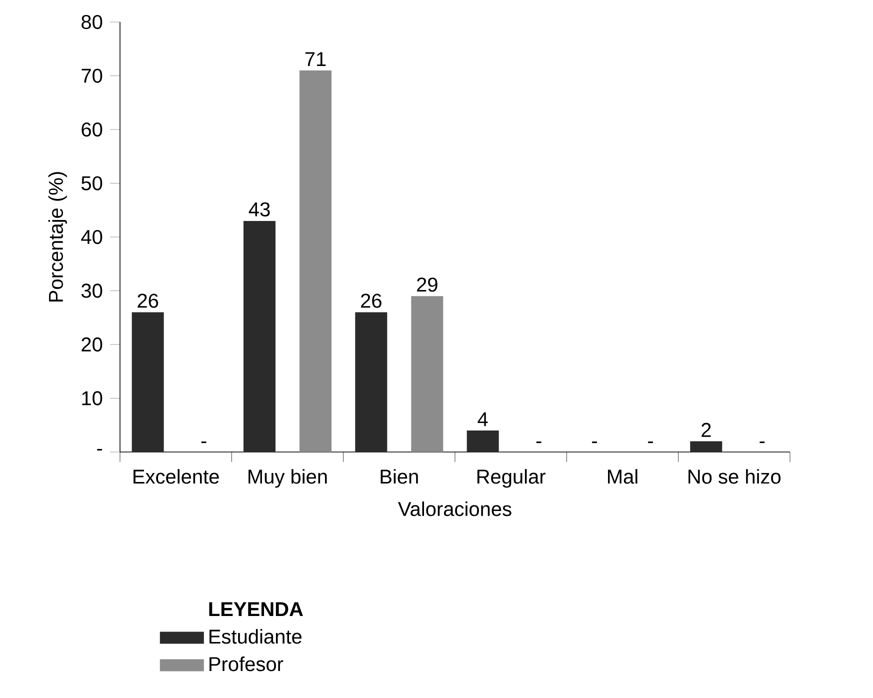  I want to click on data-label: 4, so click(483, 419).